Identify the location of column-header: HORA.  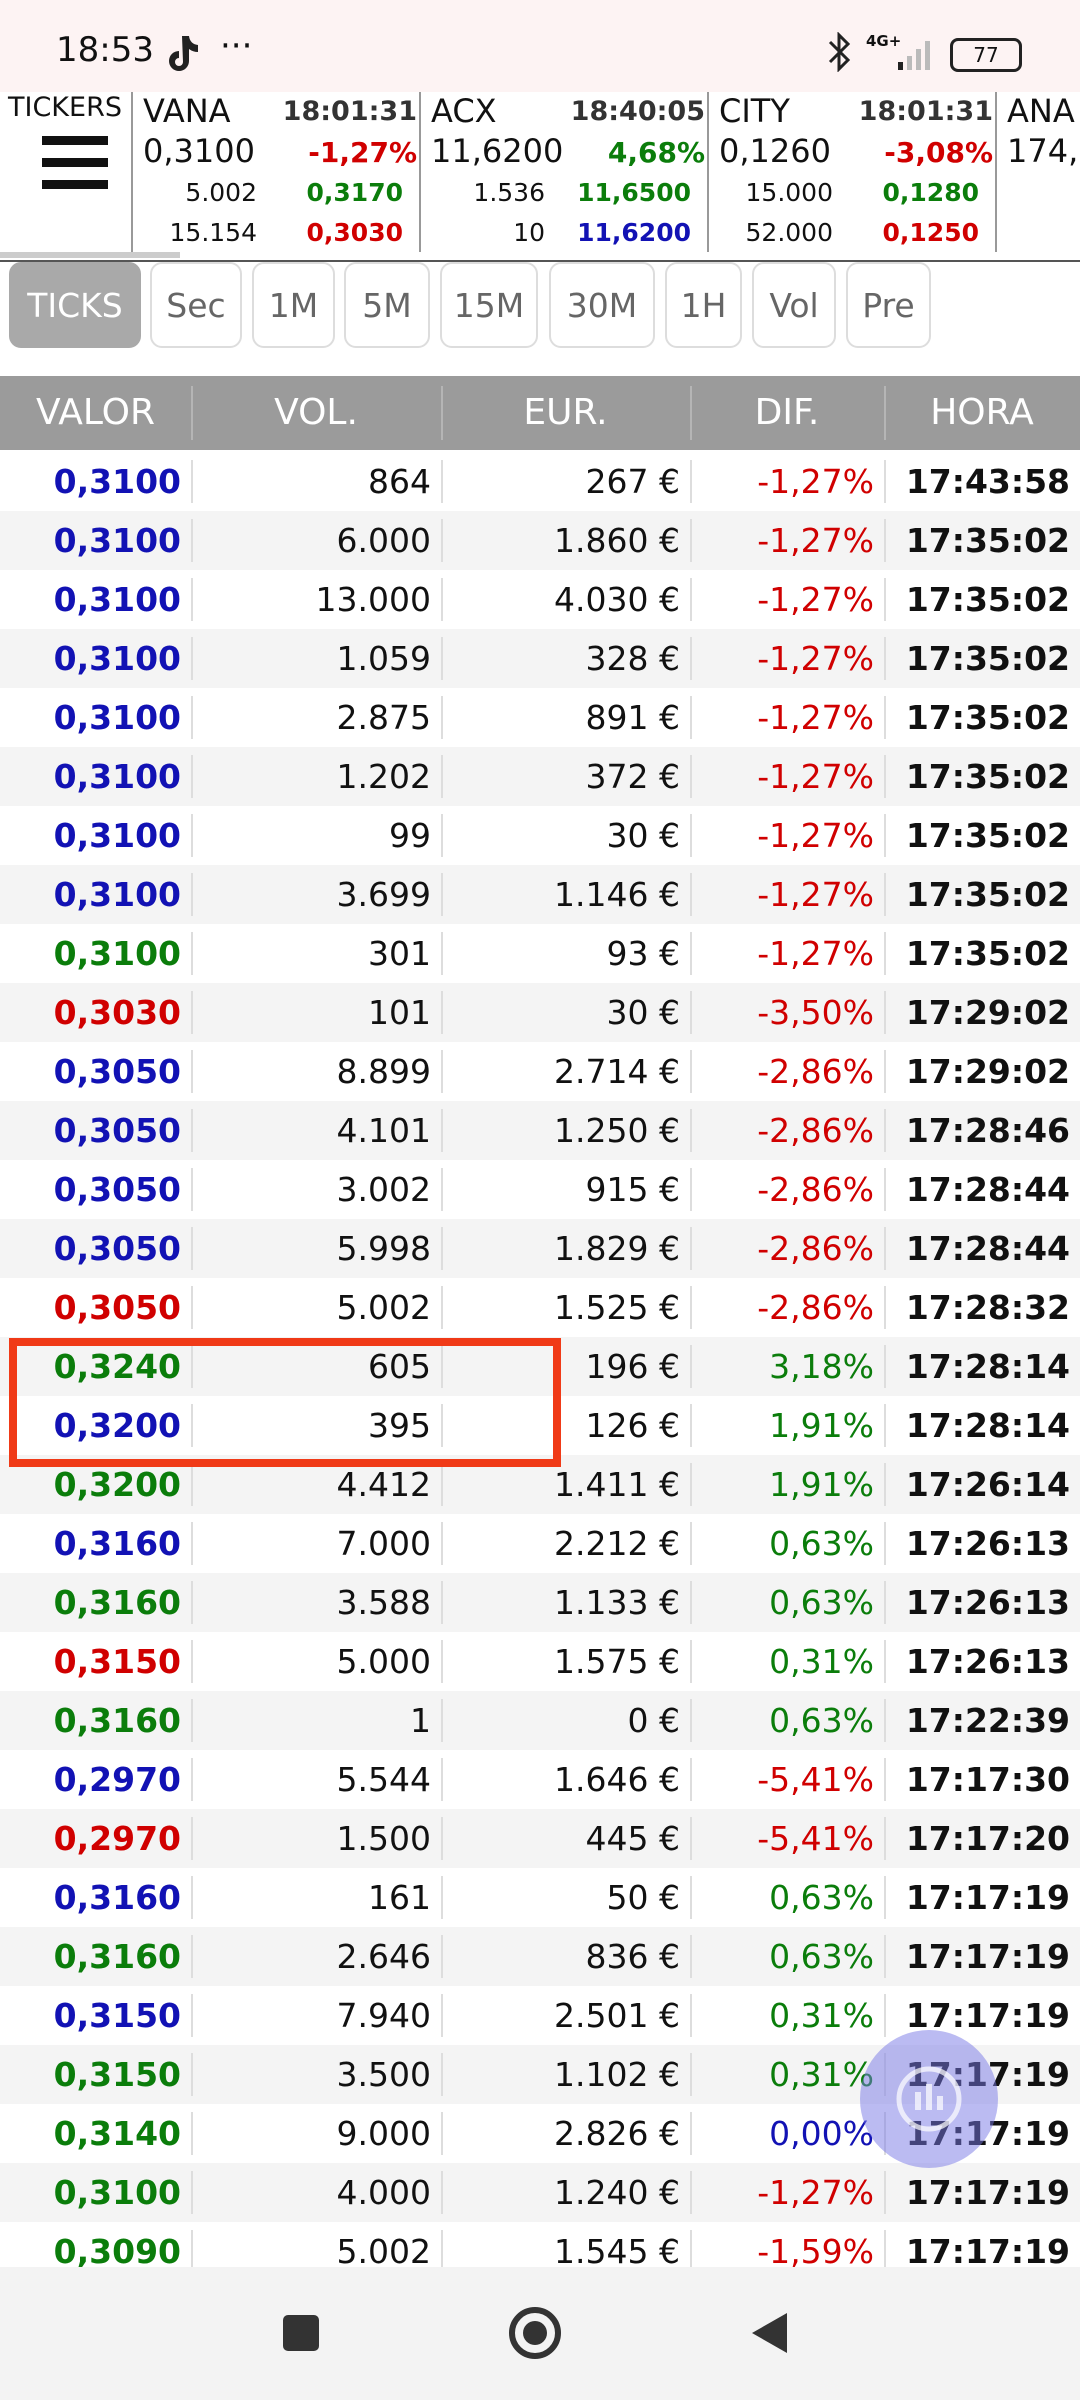
(982, 412).